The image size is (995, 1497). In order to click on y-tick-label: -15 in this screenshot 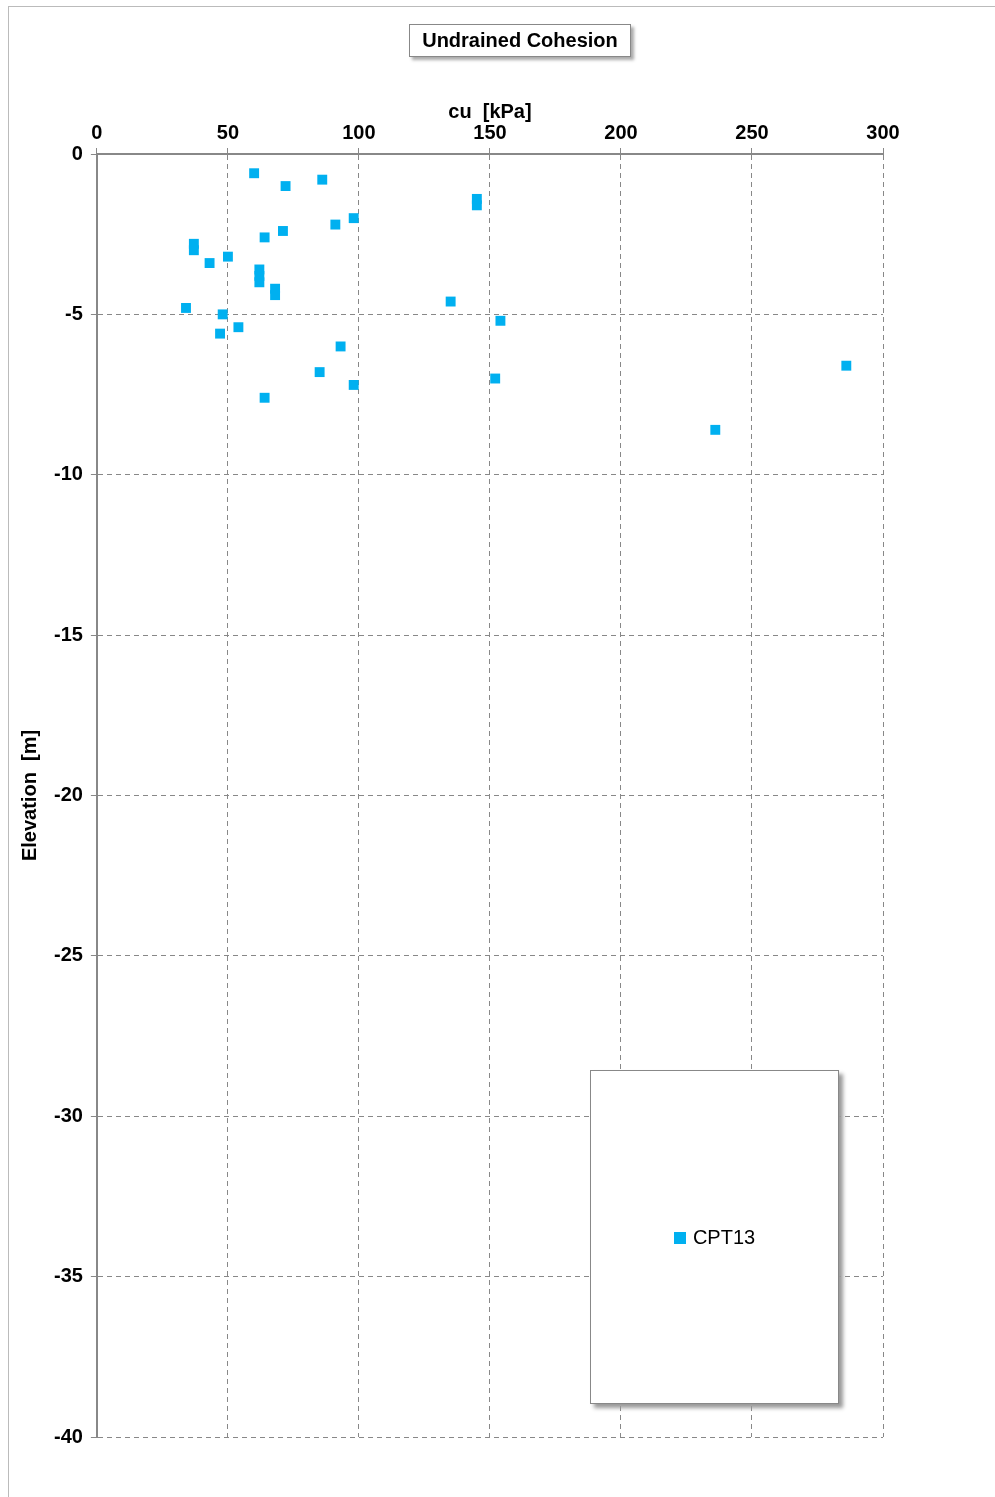, I will do `click(68, 633)`.